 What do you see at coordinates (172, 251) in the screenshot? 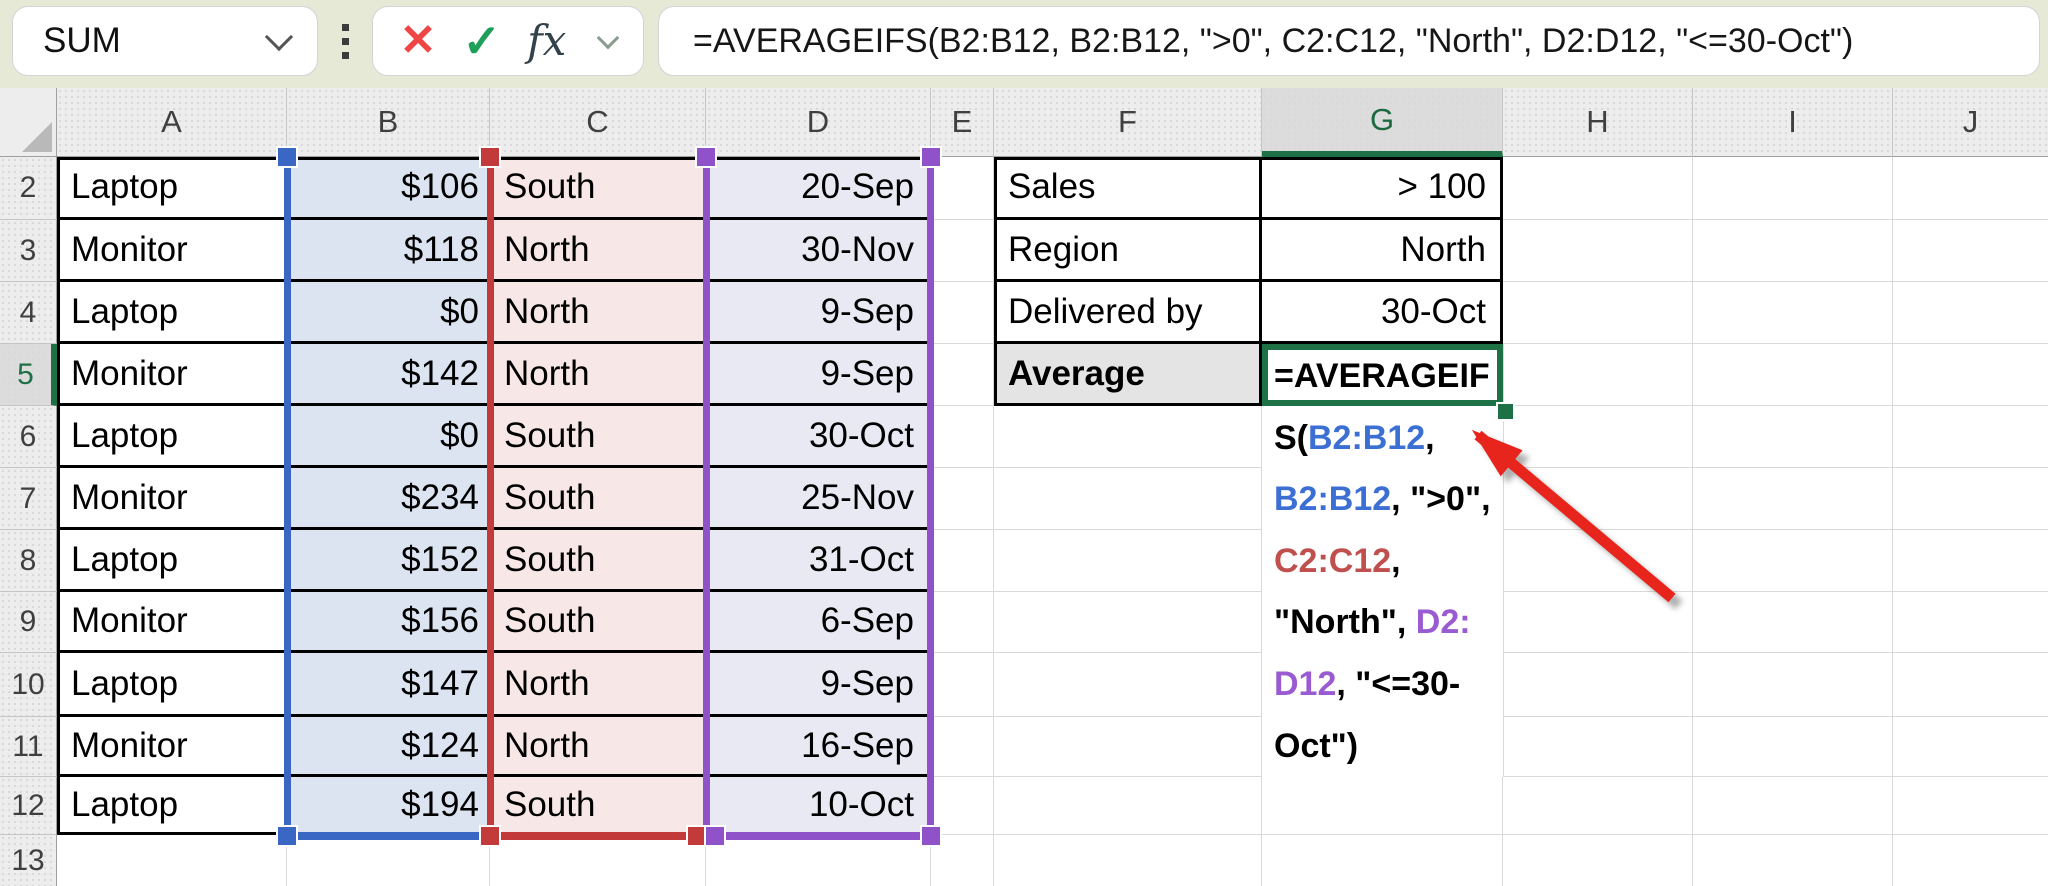
I see `cell-A3: Monitor` at bounding box center [172, 251].